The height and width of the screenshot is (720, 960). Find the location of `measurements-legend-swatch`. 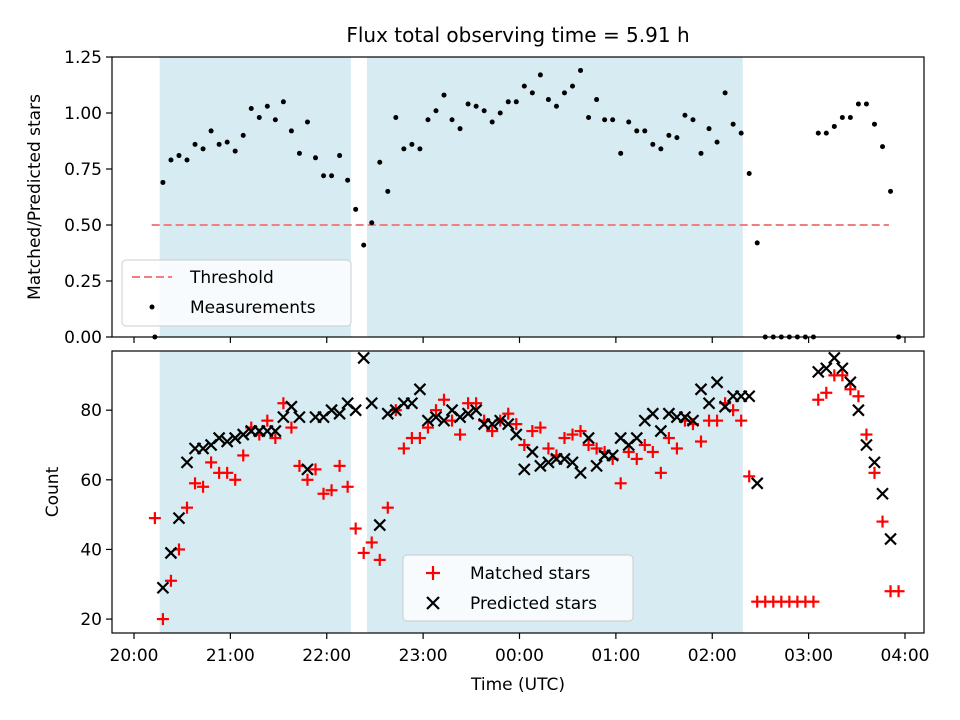

measurements-legend-swatch is located at coordinates (152, 307).